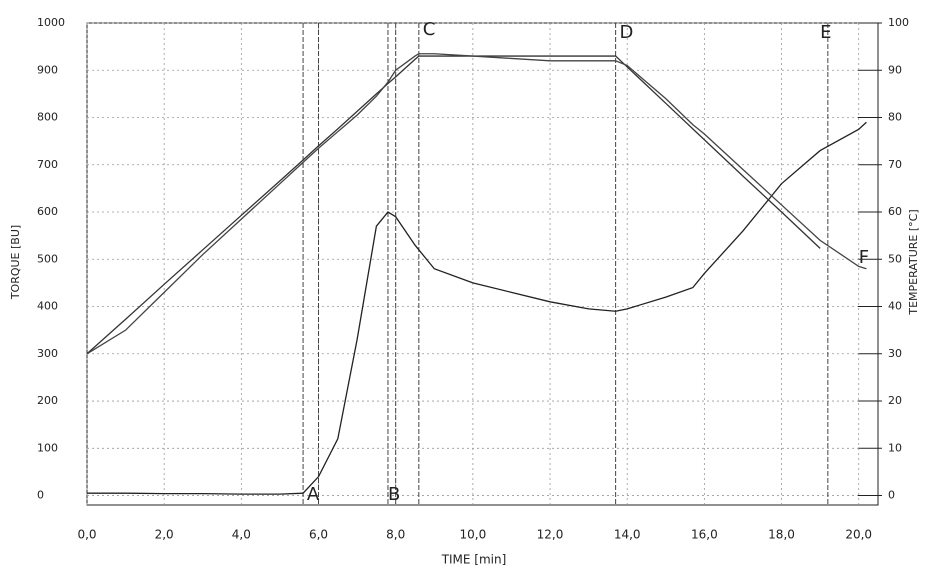 This screenshot has width=926, height=572. I want to click on x-tick-label: 20,0, so click(858, 535).